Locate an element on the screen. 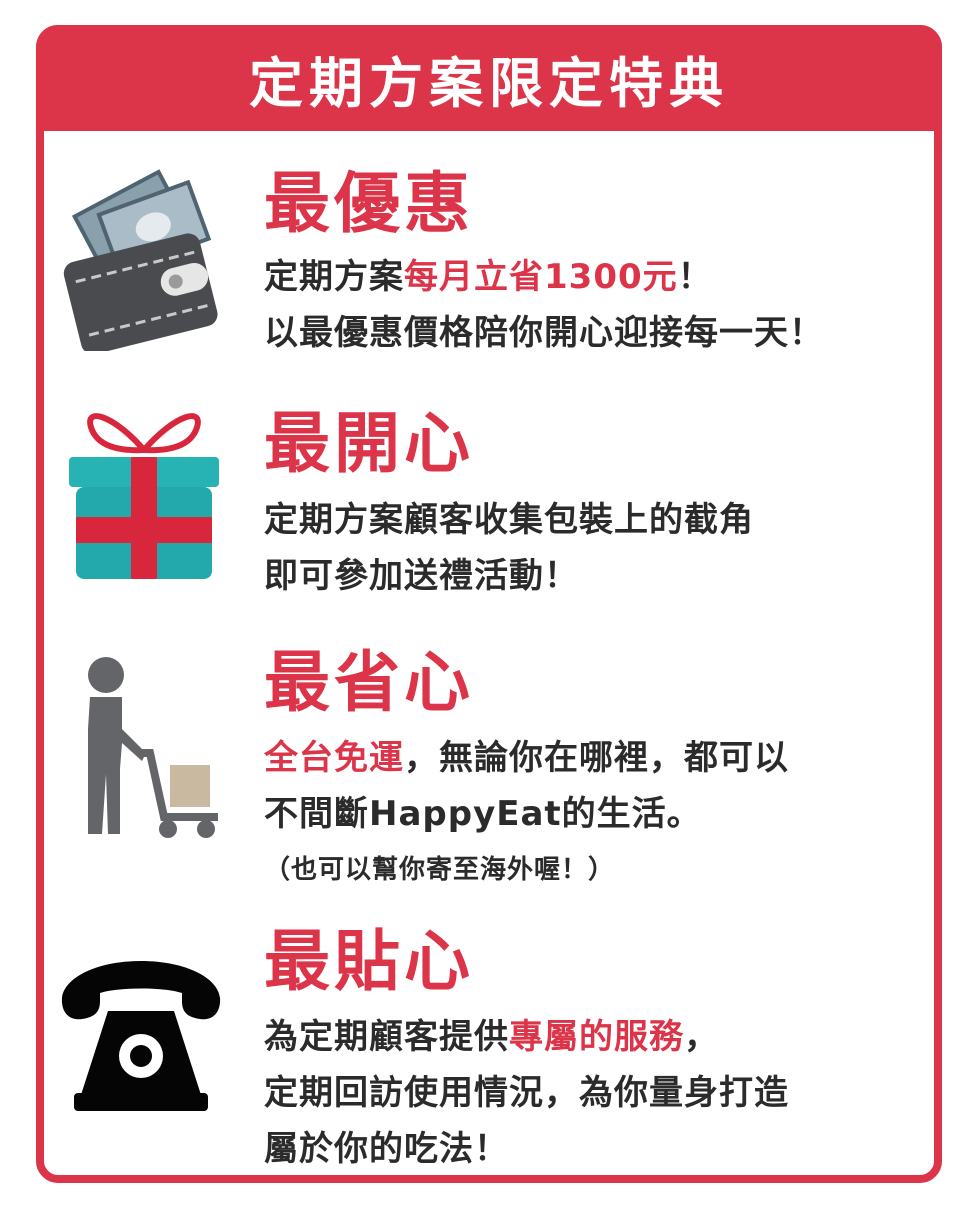 The width and height of the screenshot is (980, 1226). section-title: 最開心 is located at coordinates (369, 443).